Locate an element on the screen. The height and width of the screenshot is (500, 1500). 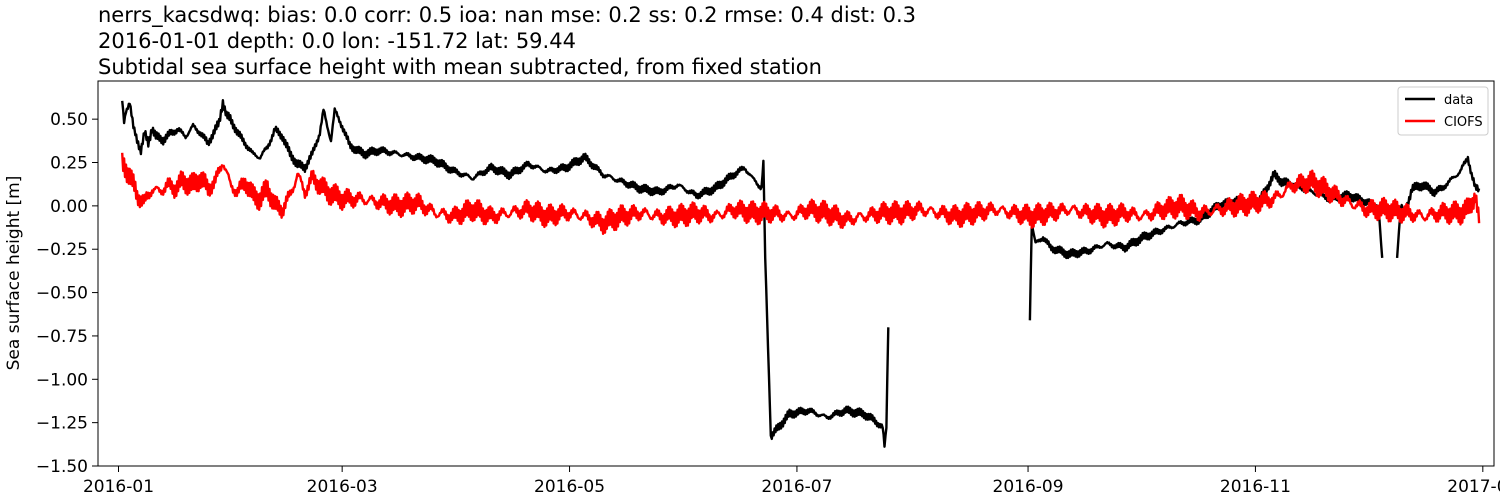
x-tick-label: 2017-01 is located at coordinates (1473, 487).